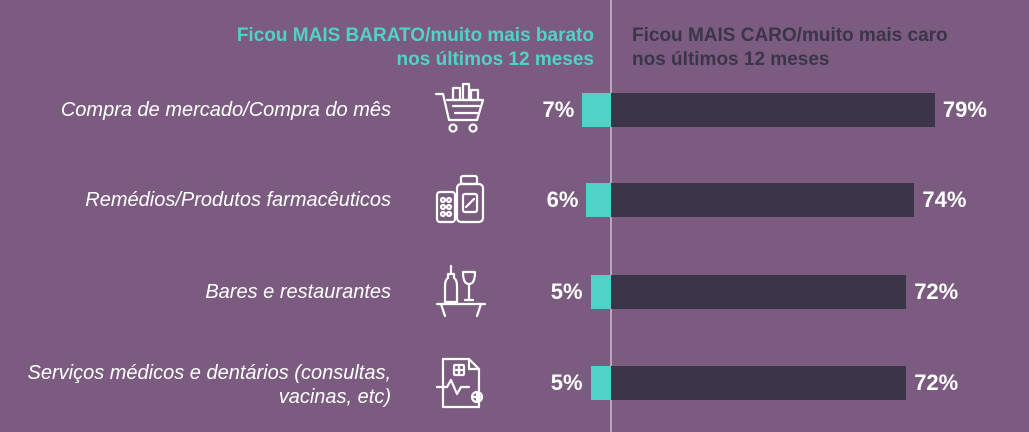 The width and height of the screenshot is (1029, 432). I want to click on shopping-cart-icon, so click(461, 110).